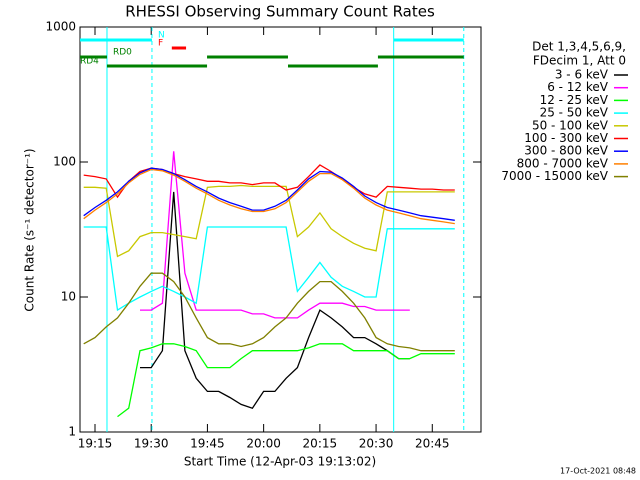  I want to click on x-tick-label: 19:15, so click(95, 444).